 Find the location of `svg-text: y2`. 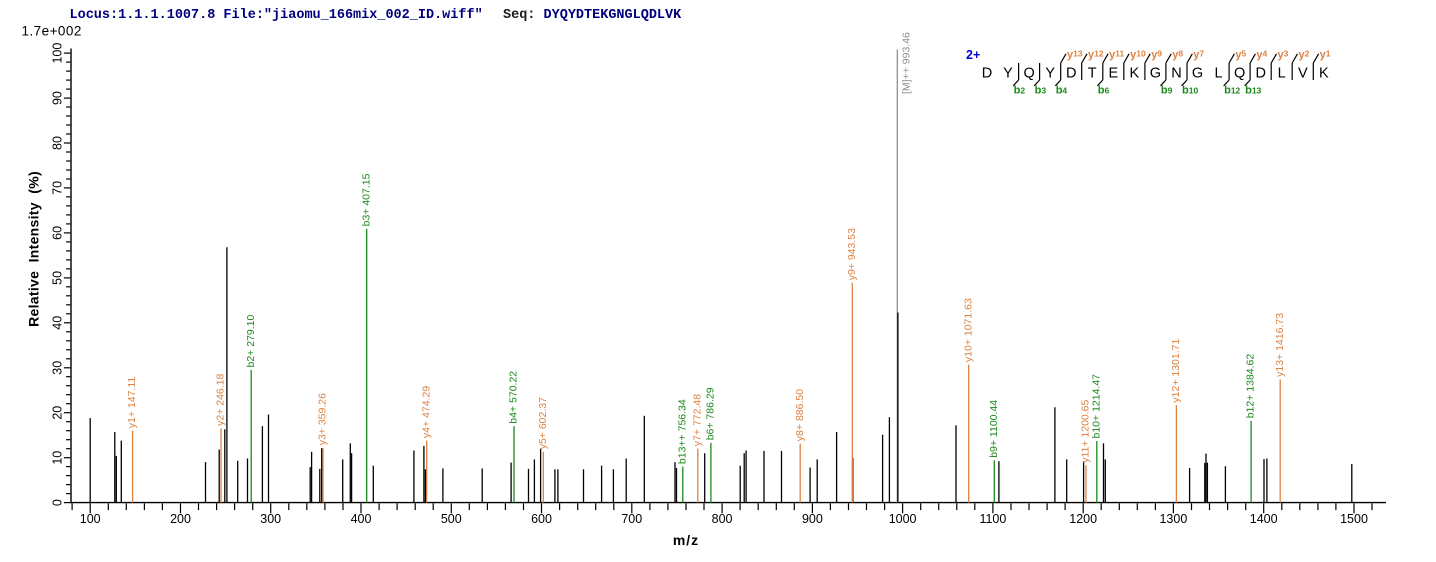

svg-text: y2 is located at coordinates (1304, 55).